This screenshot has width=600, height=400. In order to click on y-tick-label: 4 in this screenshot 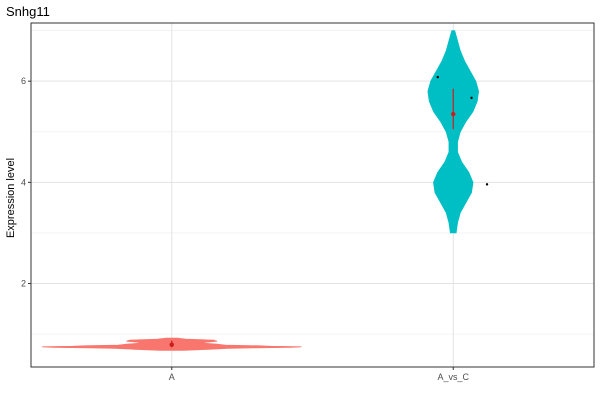, I will do `click(23, 182)`.